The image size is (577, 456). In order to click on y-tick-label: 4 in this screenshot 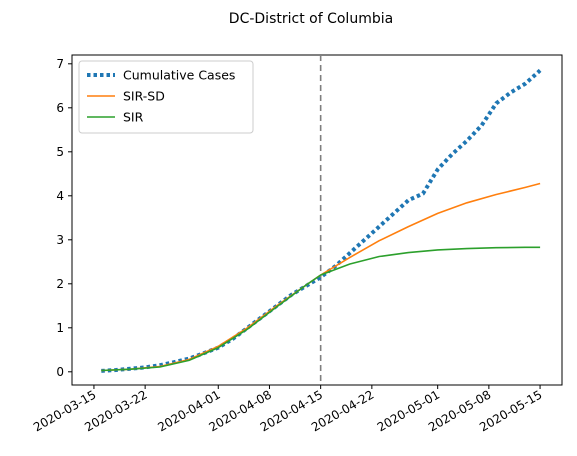, I will do `click(60, 196)`.